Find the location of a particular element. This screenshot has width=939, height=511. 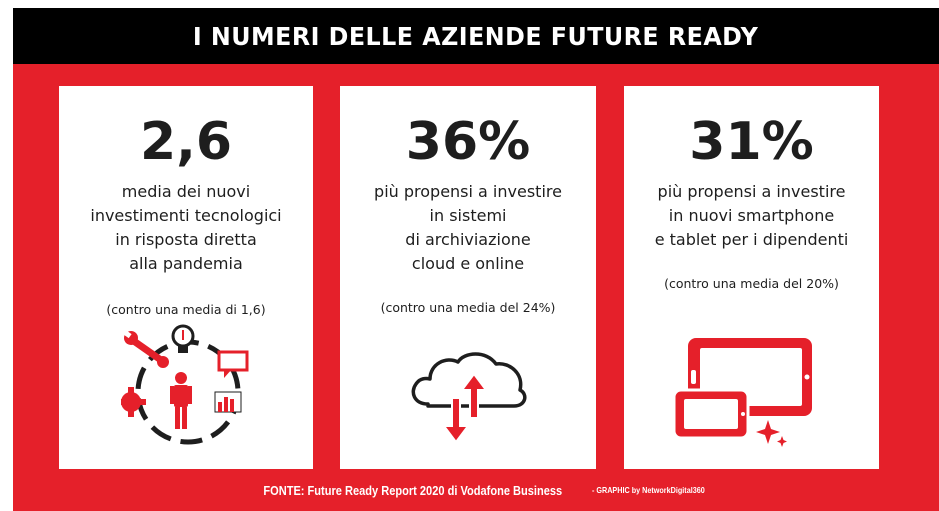

description-line: alla pandemia is located at coordinates (186, 263).